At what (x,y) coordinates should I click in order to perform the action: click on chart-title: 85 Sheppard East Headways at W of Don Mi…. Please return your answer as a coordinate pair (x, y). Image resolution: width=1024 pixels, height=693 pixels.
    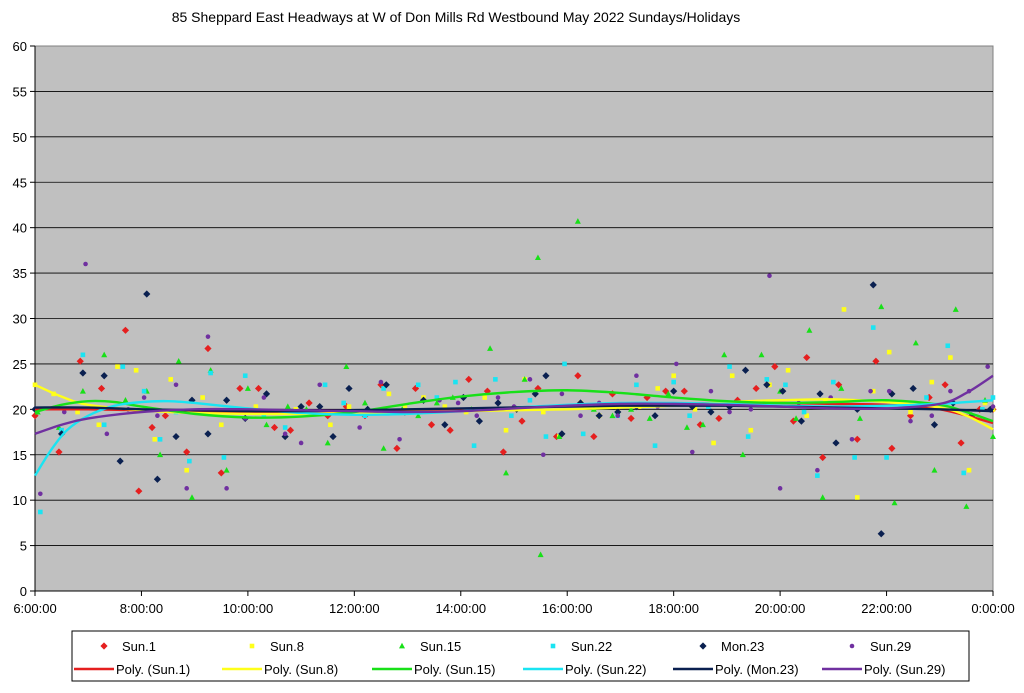
    Looking at the image, I should click on (456, 17).